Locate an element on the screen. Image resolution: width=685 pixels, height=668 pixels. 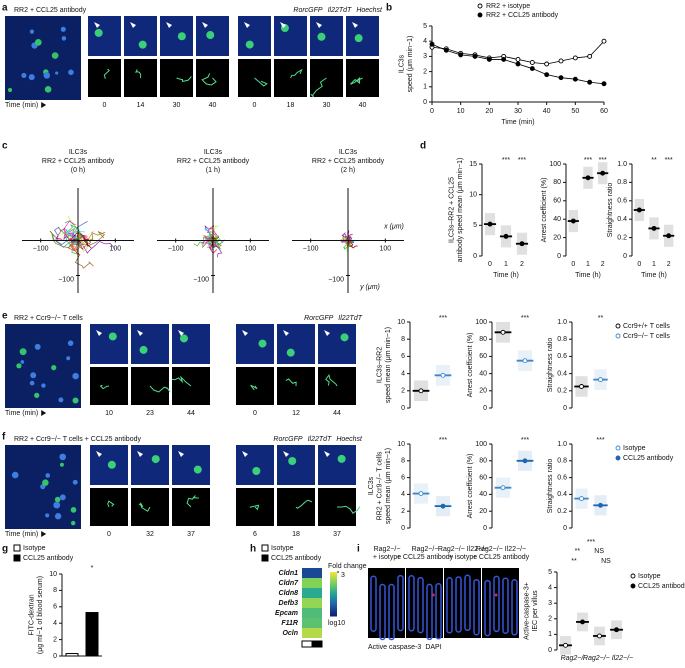
time-label: 44 is located at coordinates (191, 413).